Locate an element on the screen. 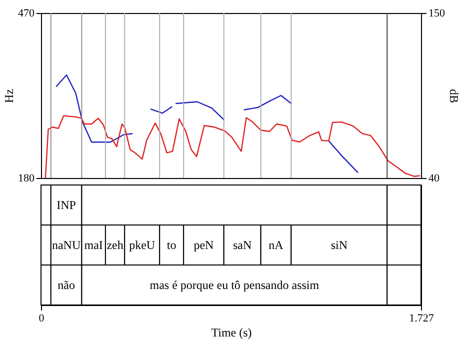 The image size is (474, 343). data-label: saN is located at coordinates (242, 245).